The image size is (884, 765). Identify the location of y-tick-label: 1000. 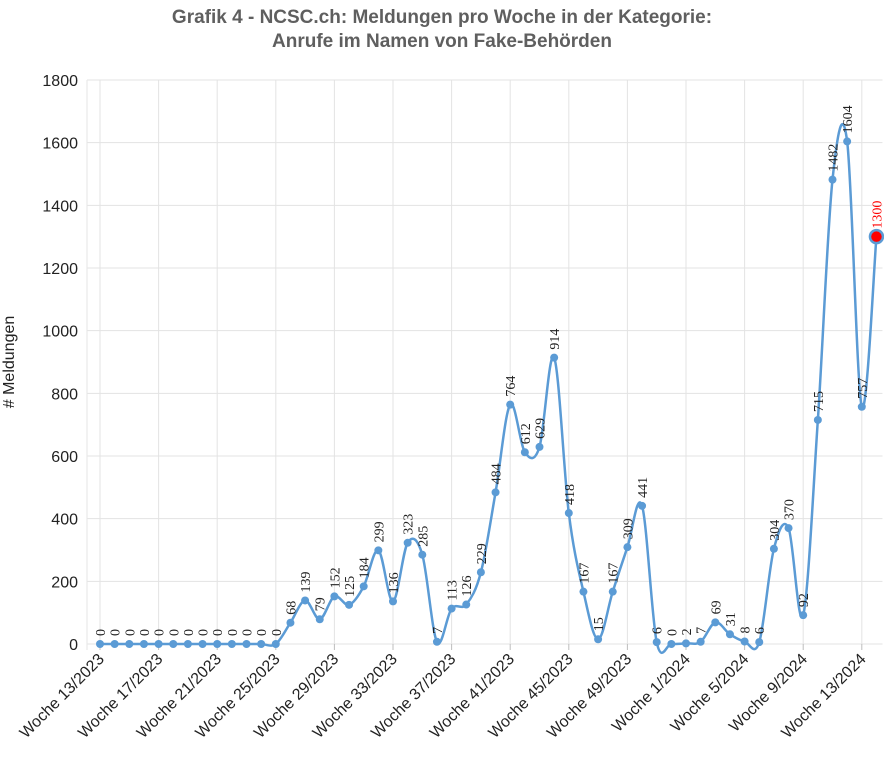
(60, 332).